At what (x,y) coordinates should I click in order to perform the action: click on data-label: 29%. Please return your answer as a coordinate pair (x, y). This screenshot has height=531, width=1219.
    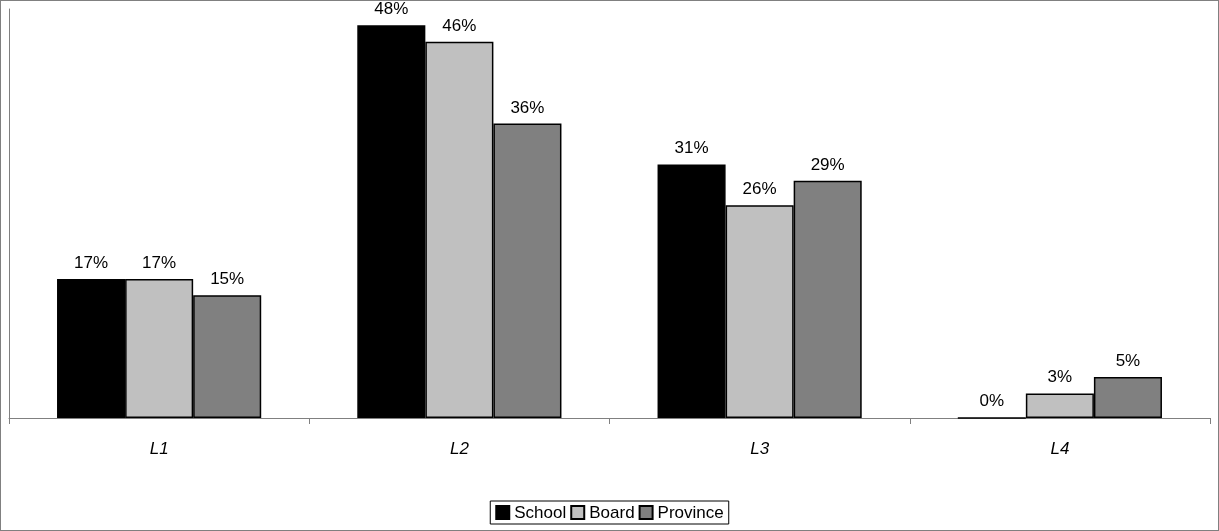
    Looking at the image, I should click on (827, 164).